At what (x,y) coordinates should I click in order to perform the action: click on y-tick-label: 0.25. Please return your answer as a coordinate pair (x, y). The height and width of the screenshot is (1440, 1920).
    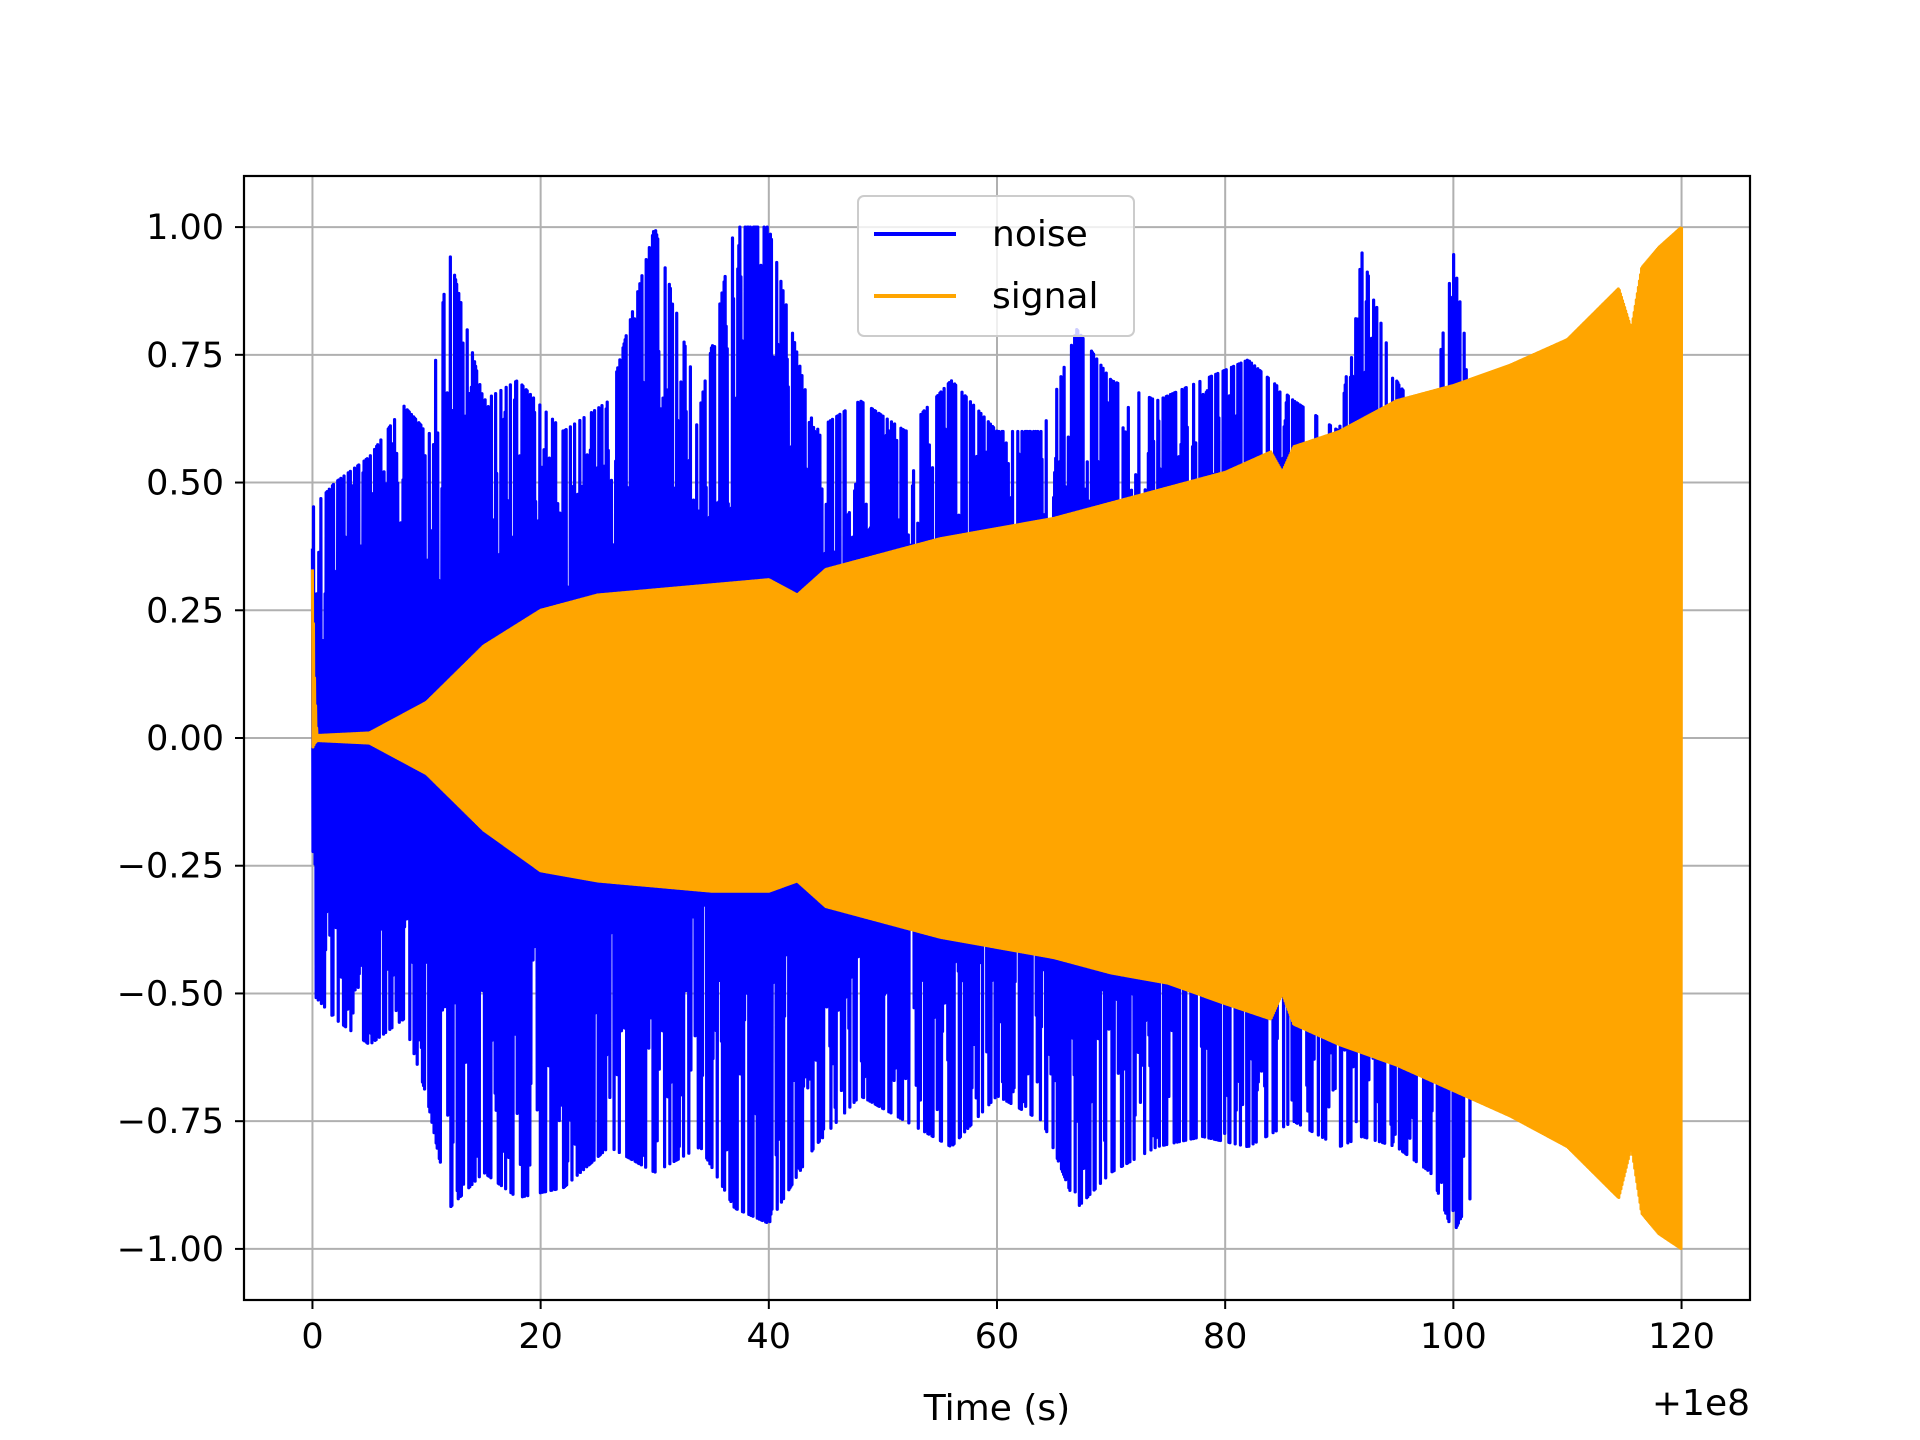
    Looking at the image, I should click on (185, 611).